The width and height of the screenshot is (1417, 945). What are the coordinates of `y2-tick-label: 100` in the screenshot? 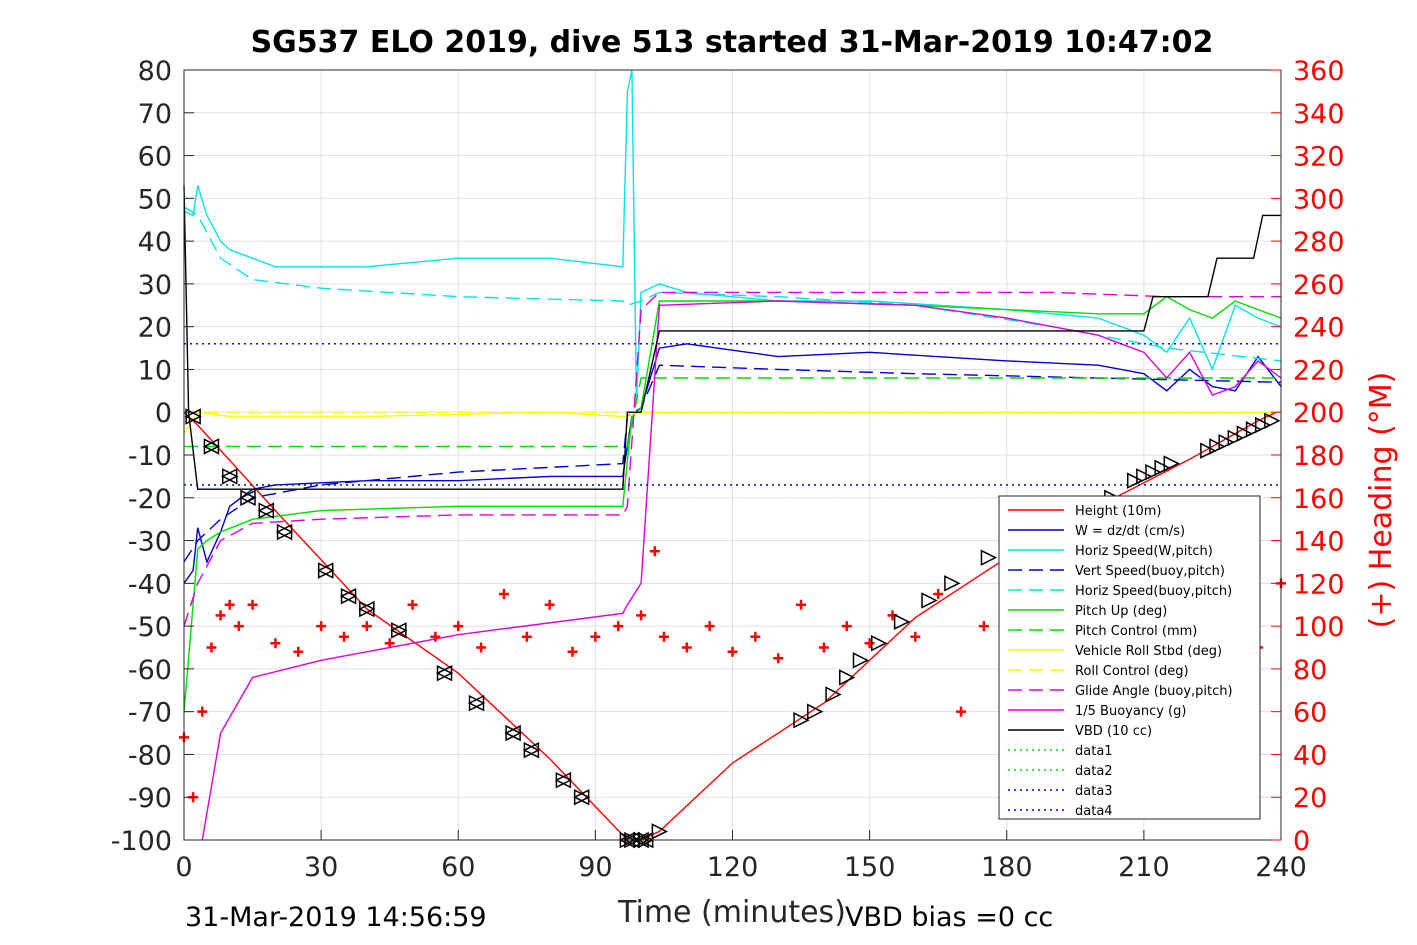 It's located at (1319, 627).